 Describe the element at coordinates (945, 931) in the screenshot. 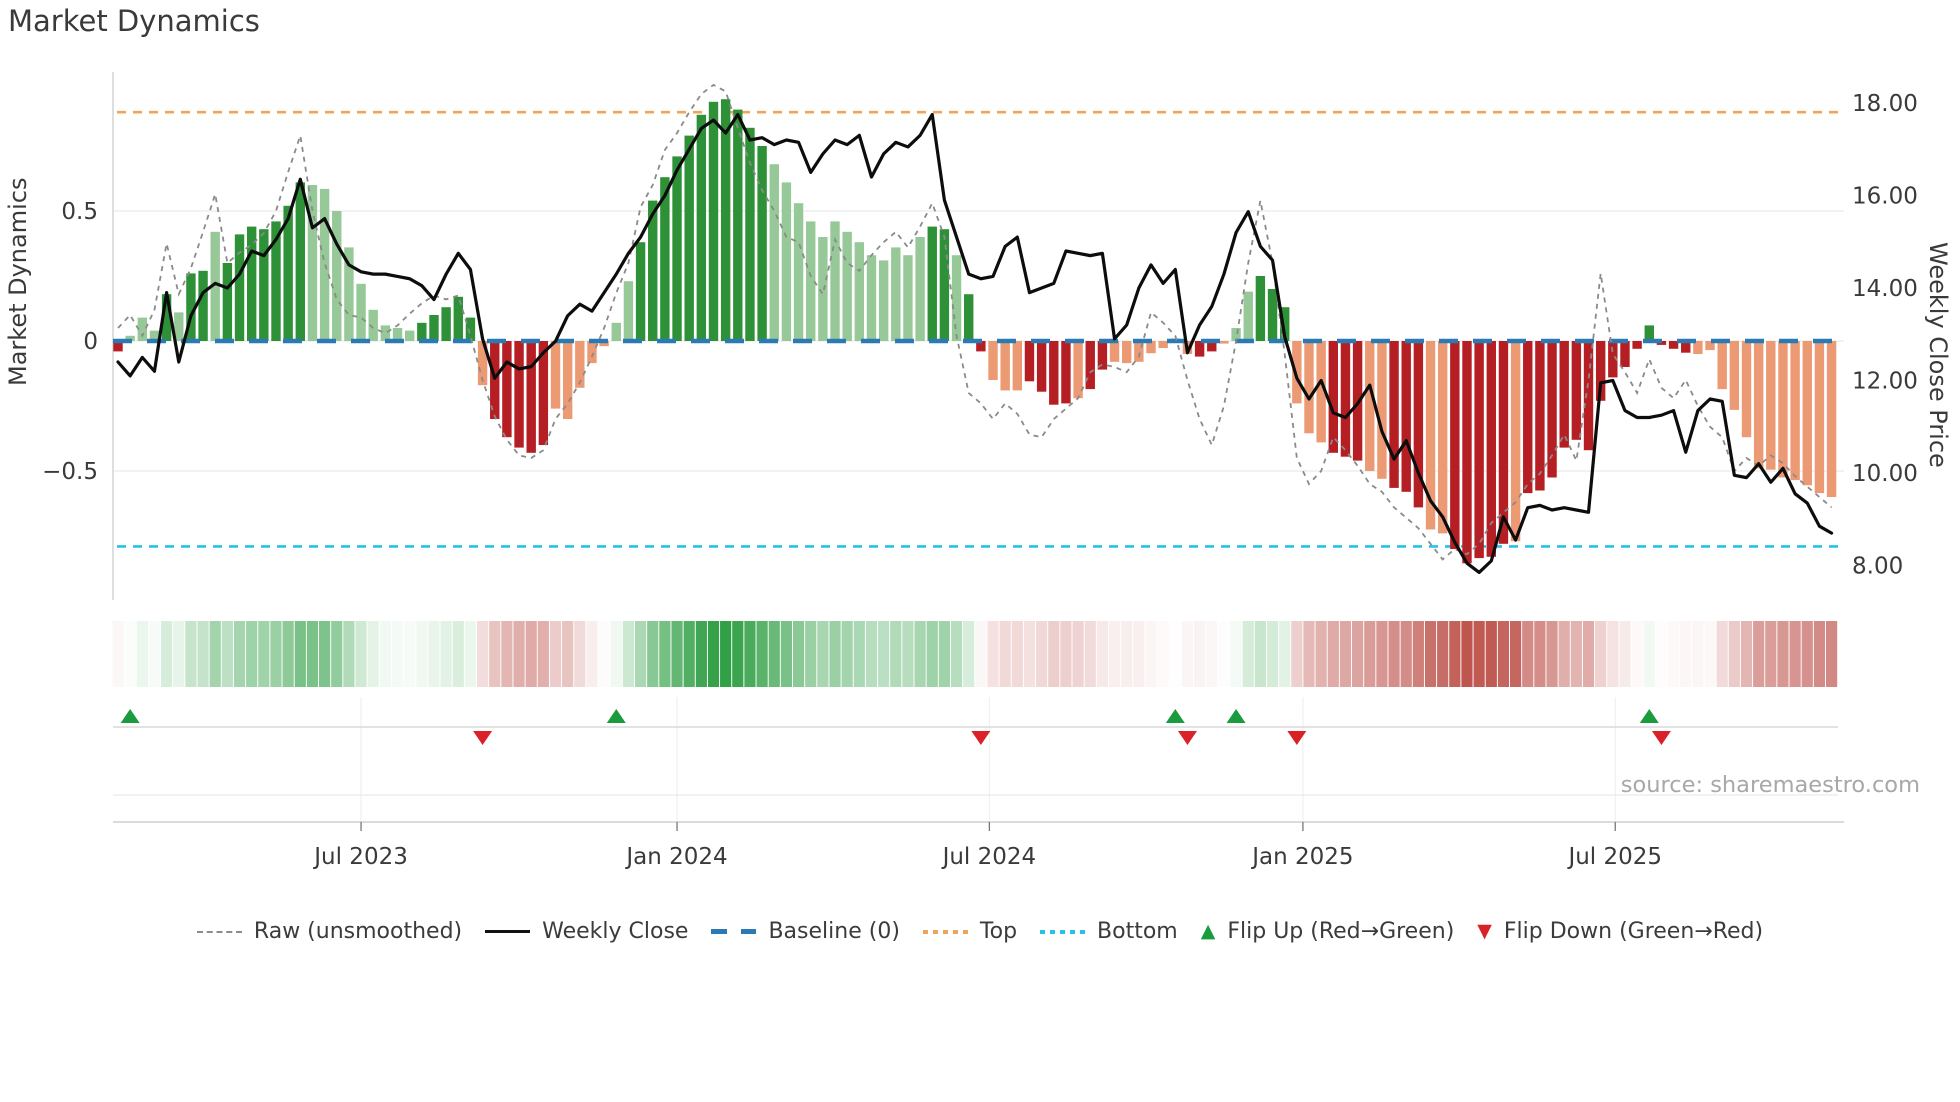

I see `dot-orange-swatch-icon` at that location.